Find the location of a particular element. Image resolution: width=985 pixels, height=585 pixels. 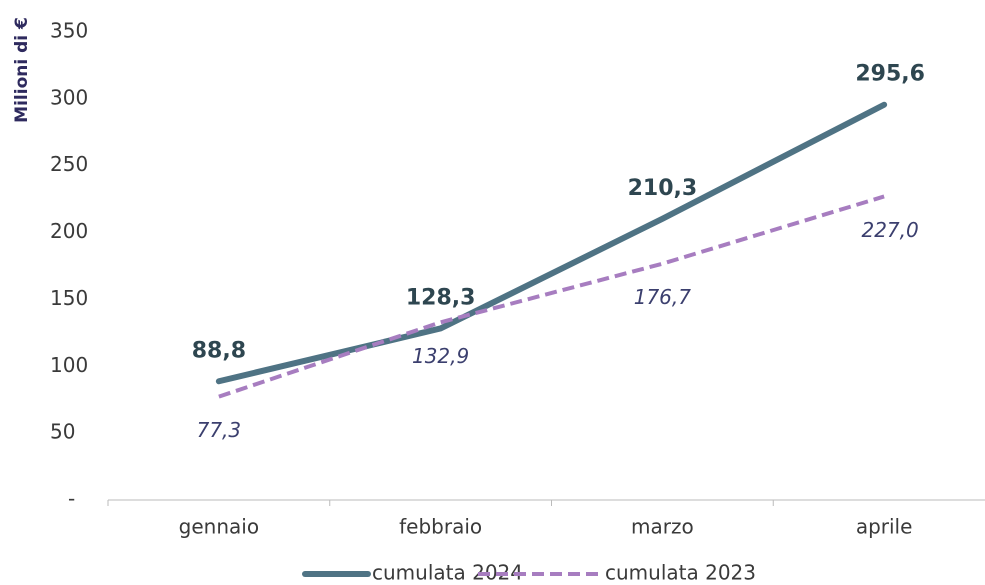

y-tick-label: 250 is located at coordinates (69, 164).